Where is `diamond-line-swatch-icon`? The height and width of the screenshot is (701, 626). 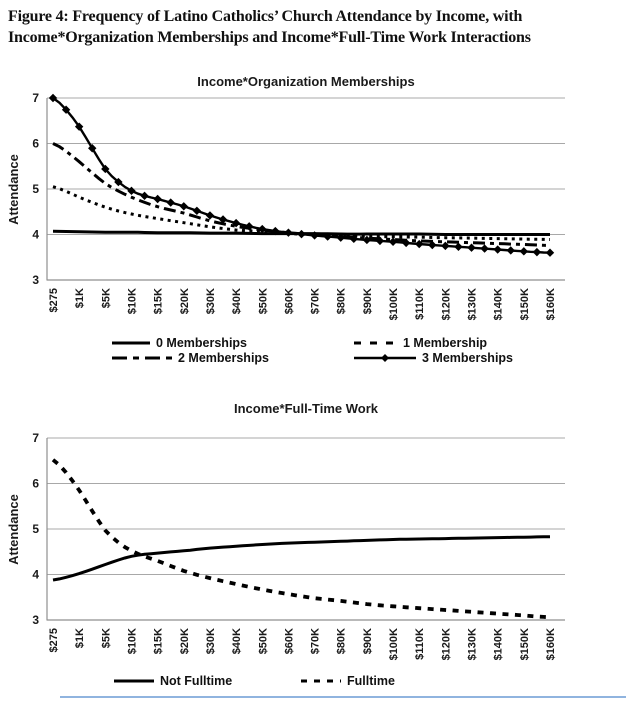
diamond-line-swatch-icon is located at coordinates (385, 358).